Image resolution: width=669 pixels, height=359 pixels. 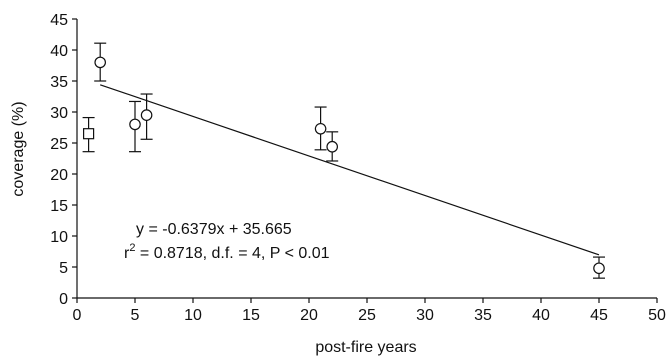 What do you see at coordinates (599, 315) in the screenshot?
I see `x-tick-label: 45` at bounding box center [599, 315].